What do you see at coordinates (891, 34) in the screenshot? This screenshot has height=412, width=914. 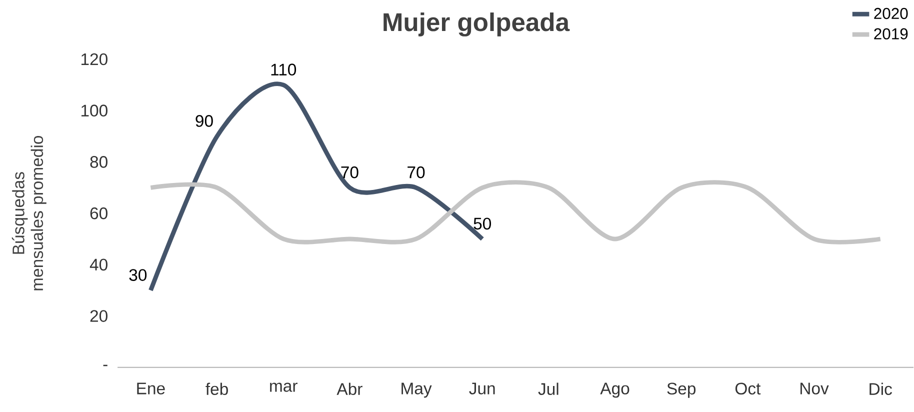 I see `legend-label: 2019` at bounding box center [891, 34].